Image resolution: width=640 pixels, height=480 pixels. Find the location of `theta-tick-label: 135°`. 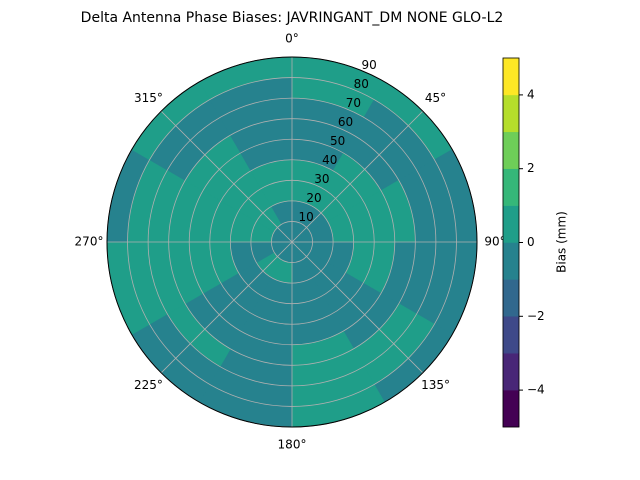

theta-tick-label: 135° is located at coordinates (435, 385).